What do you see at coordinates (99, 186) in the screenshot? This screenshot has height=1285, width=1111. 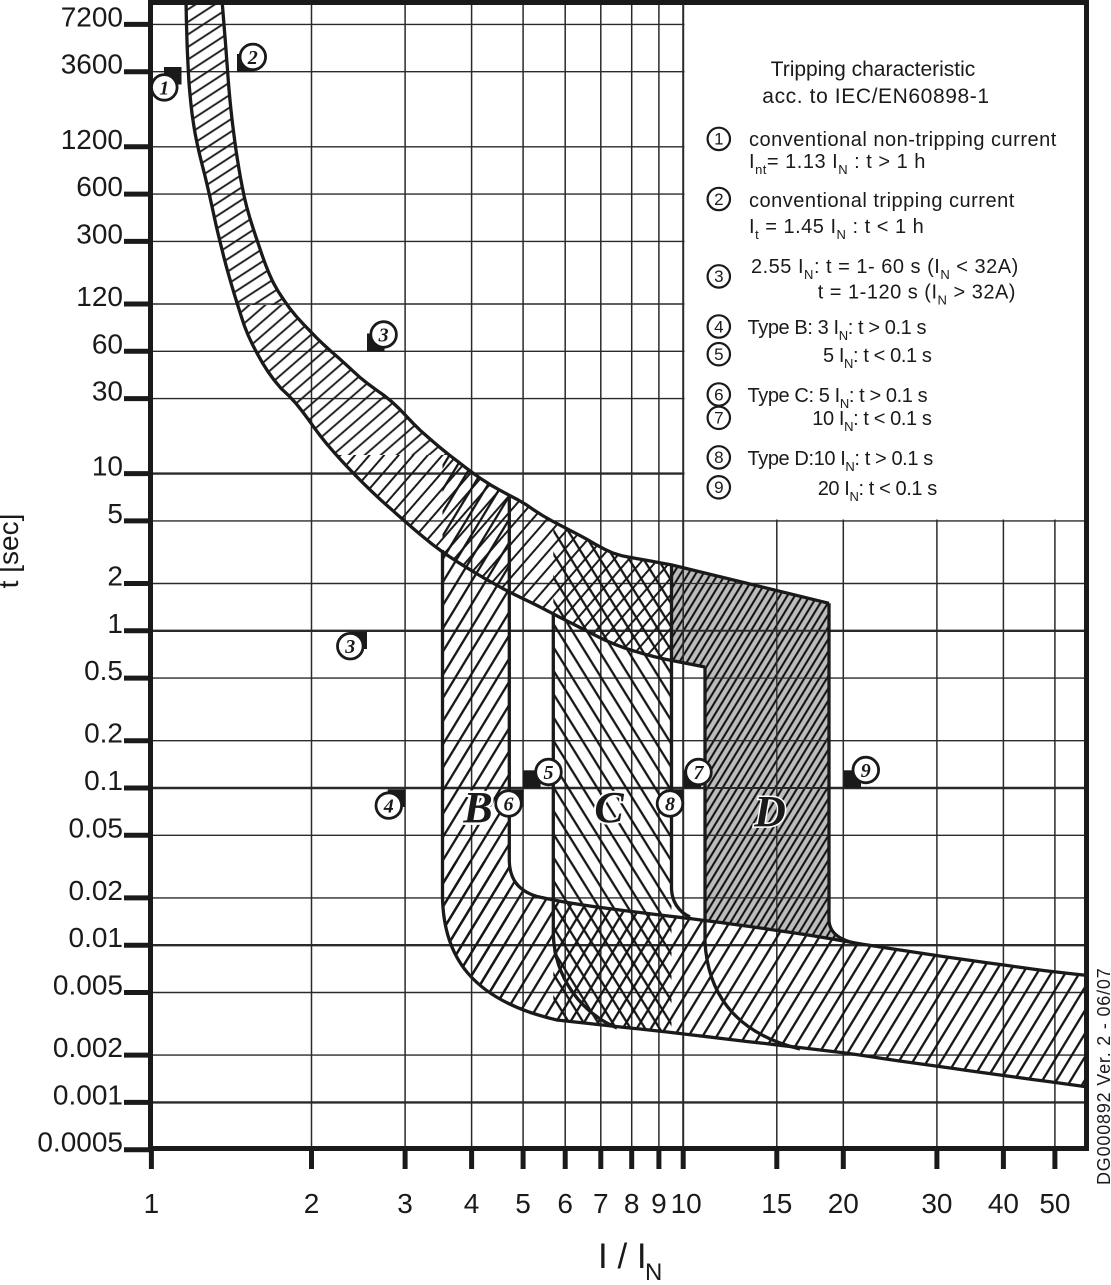 I see `svg-text: 600` at bounding box center [99, 186].